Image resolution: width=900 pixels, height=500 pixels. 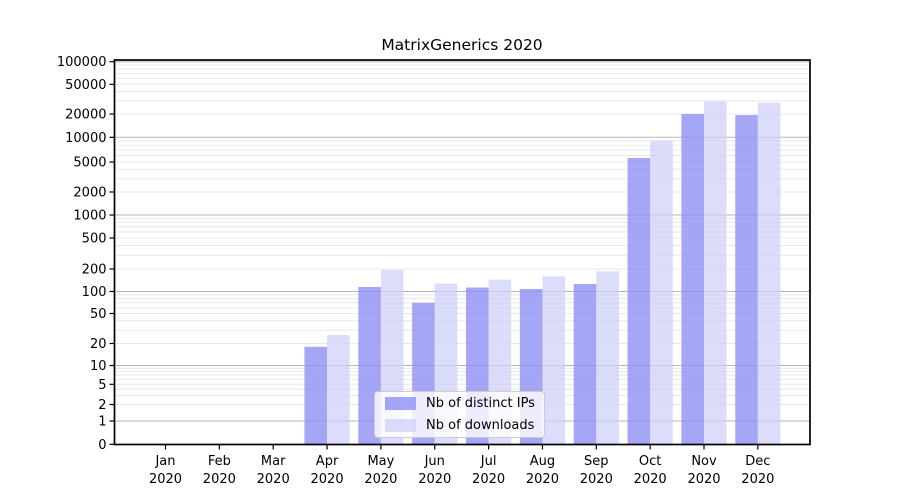 What do you see at coordinates (434, 461) in the screenshot?
I see `x-tick-label-month: Jun` at bounding box center [434, 461].